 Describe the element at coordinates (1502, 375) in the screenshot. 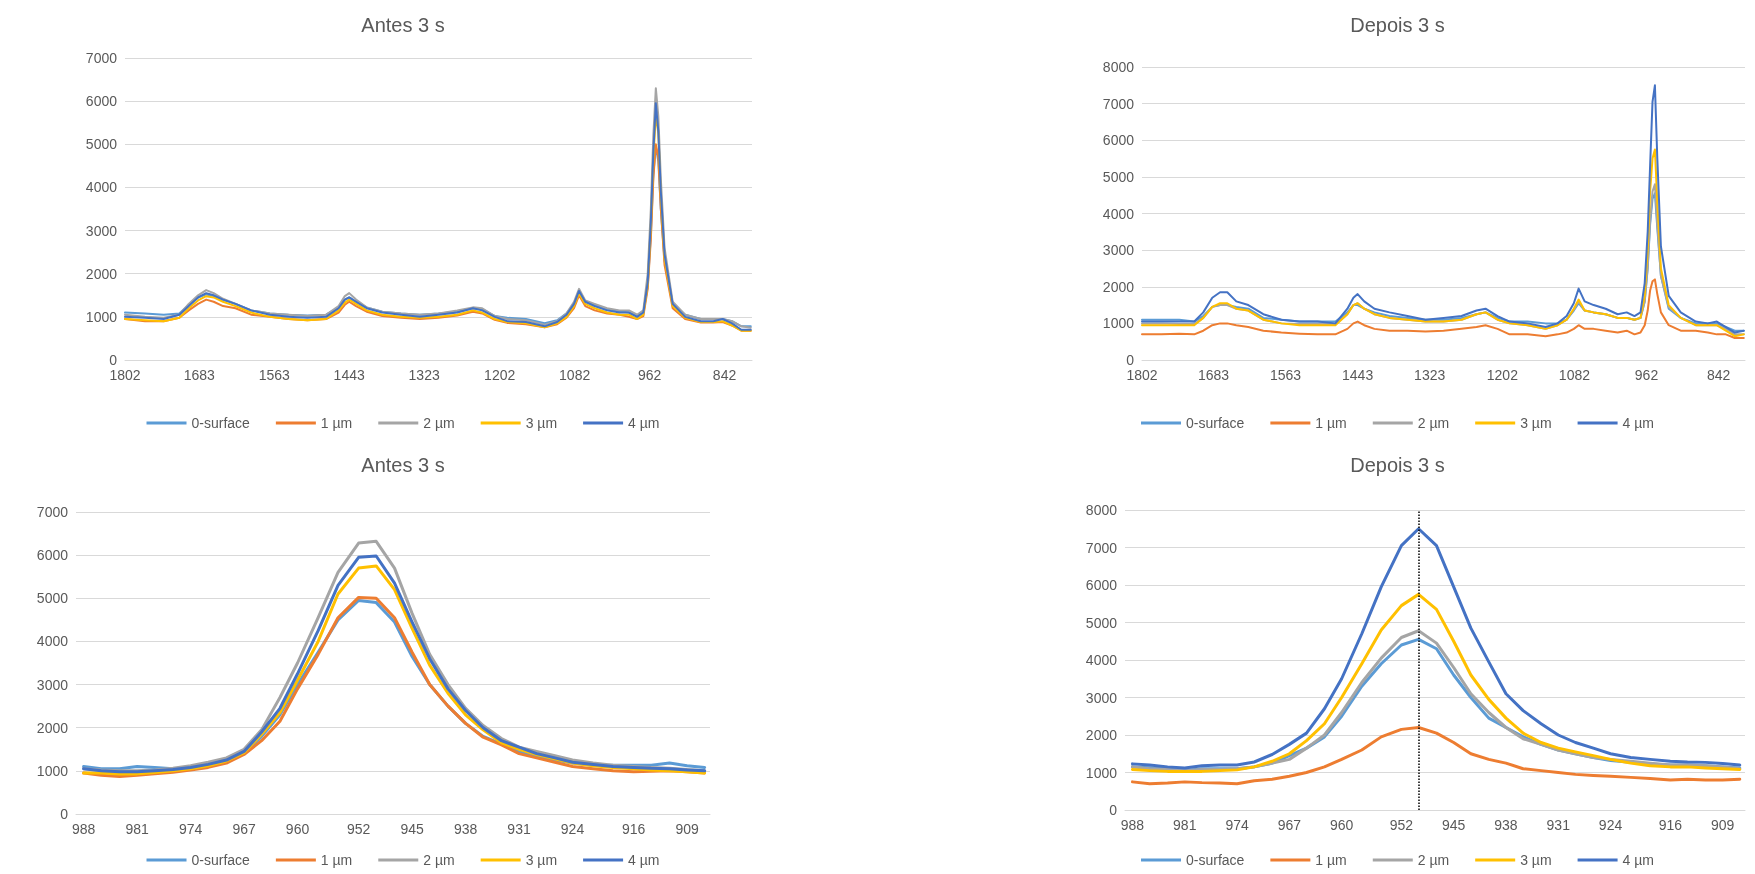

I see `x-tick-label: 1202` at that location.